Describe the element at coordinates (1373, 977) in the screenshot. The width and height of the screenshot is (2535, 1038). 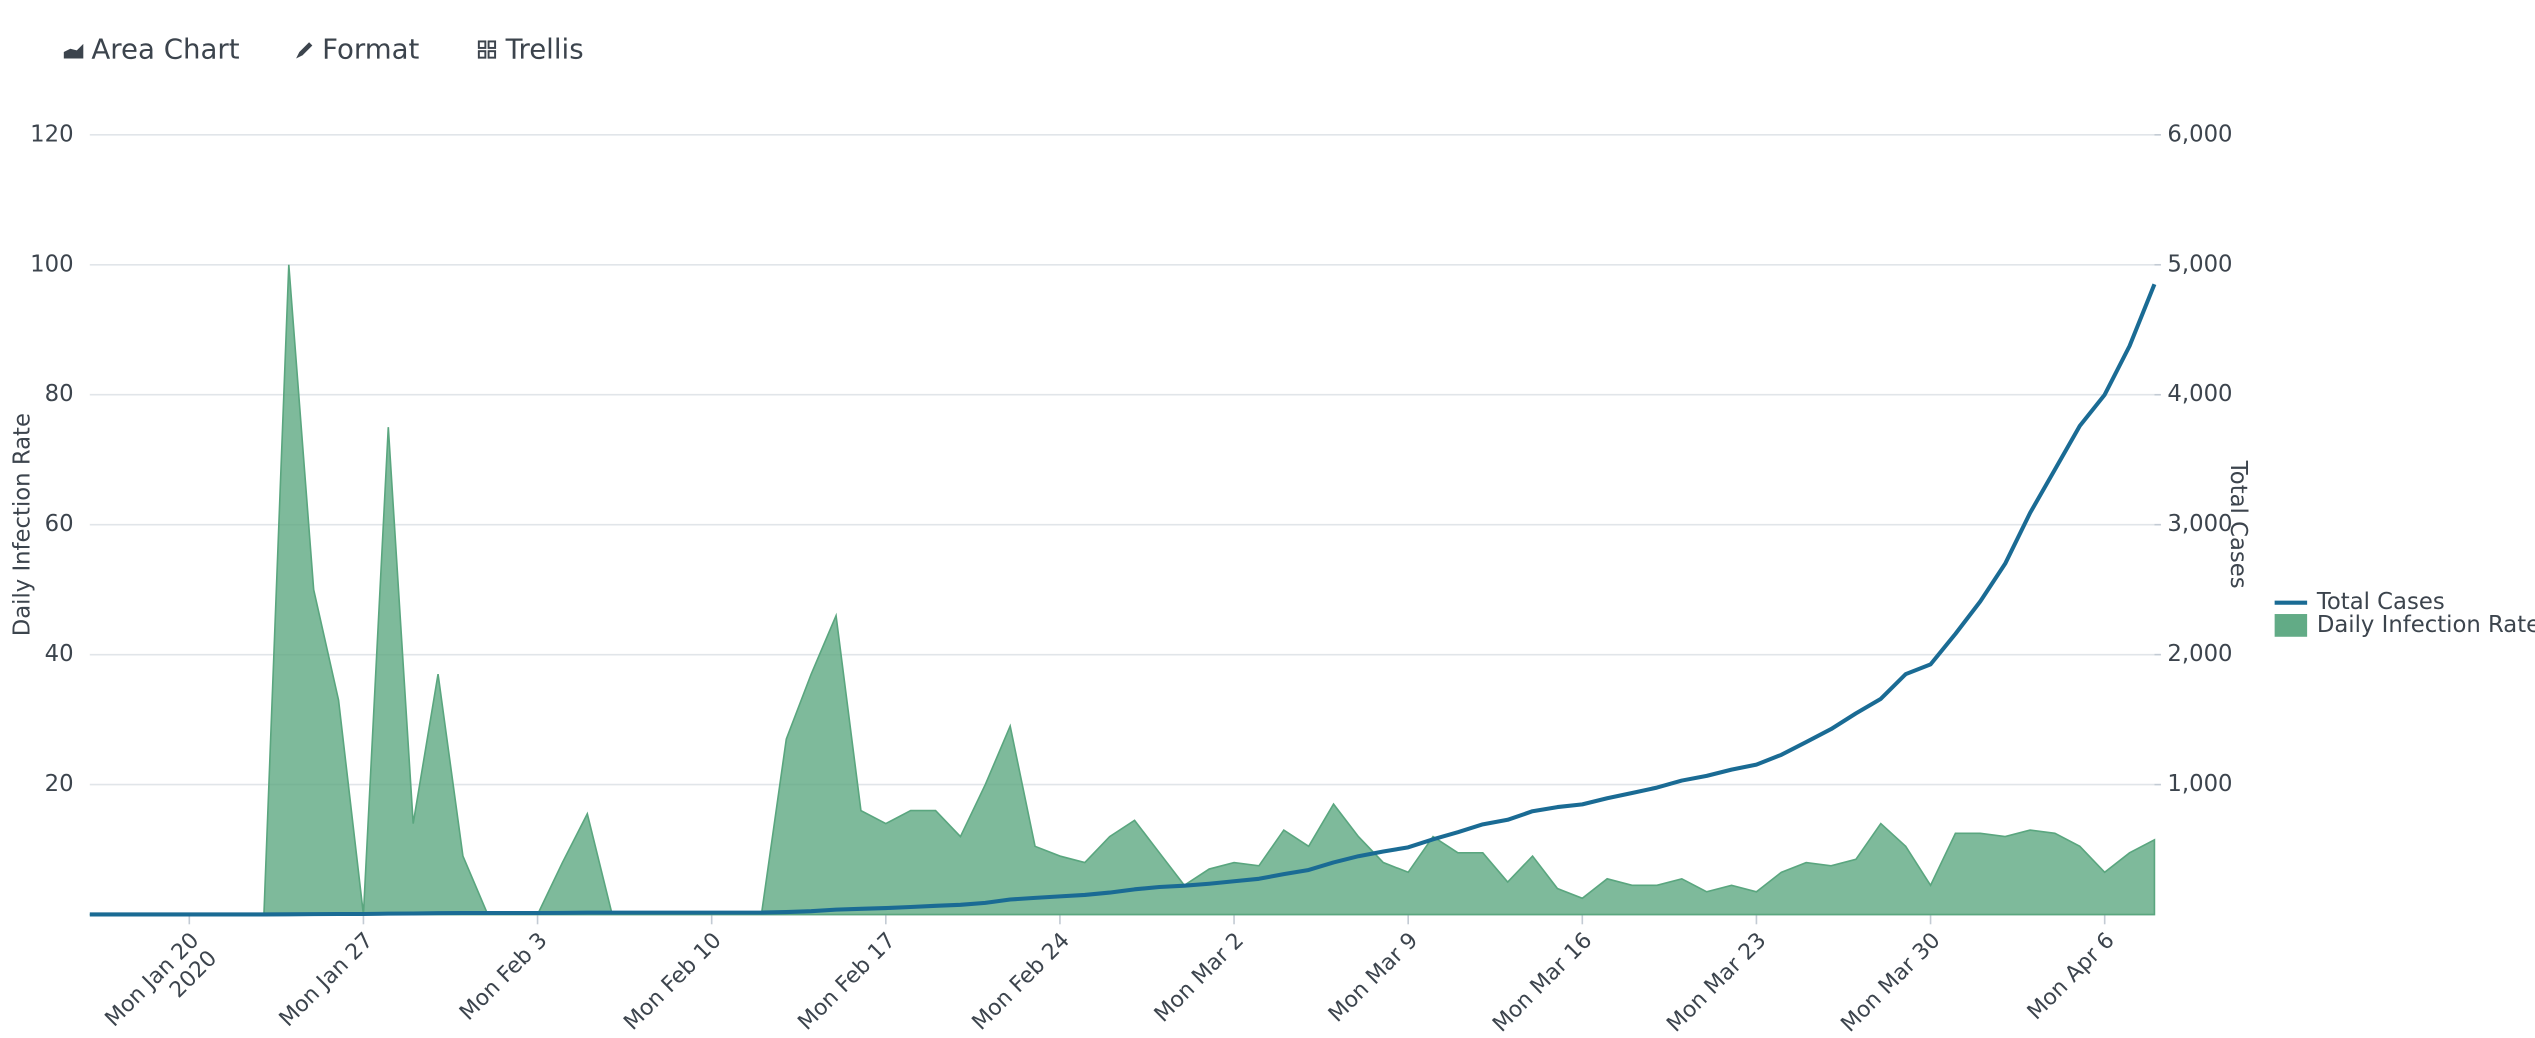
I see `x-tick-label: Mon Mar 9` at that location.